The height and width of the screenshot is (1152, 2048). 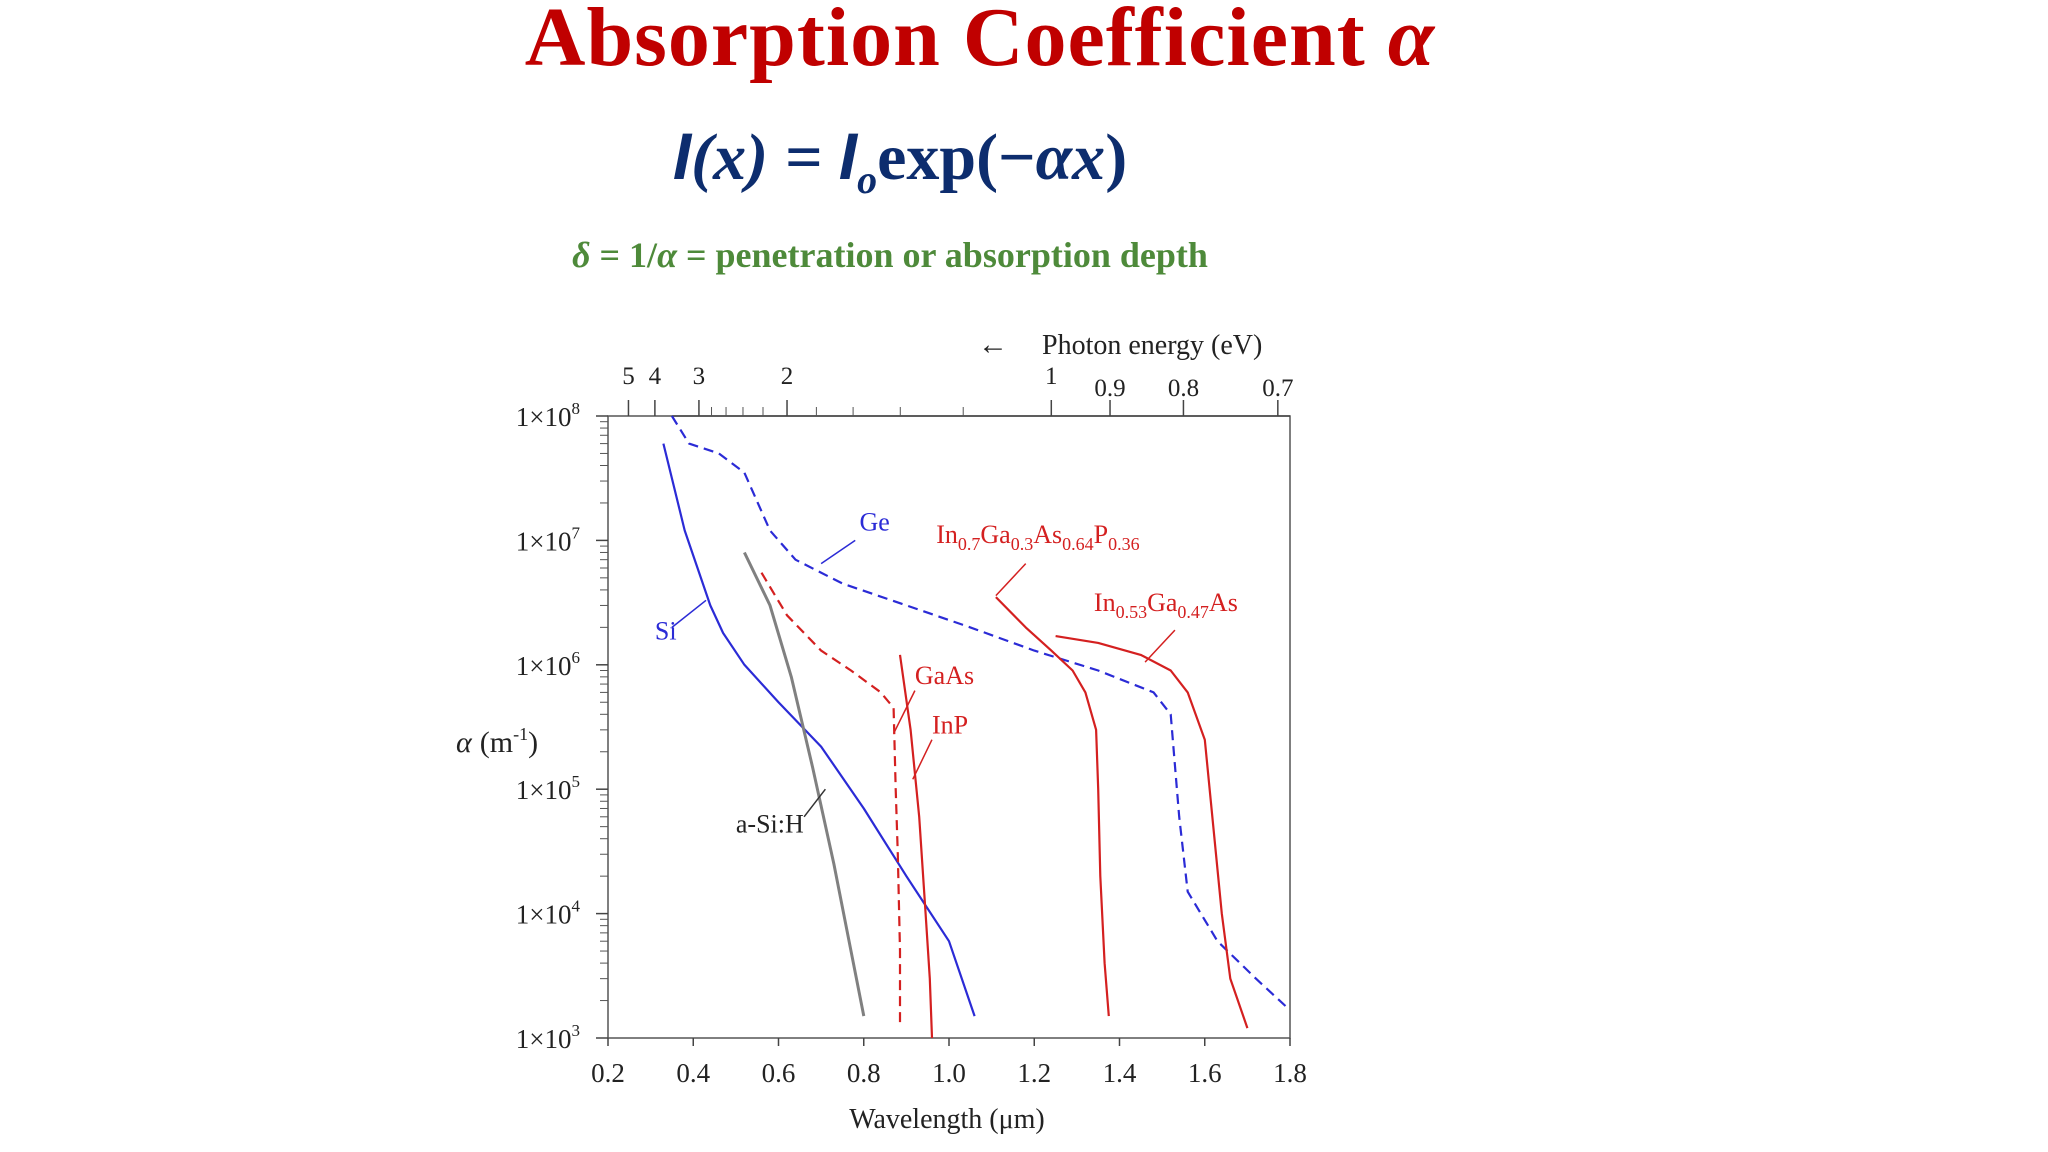 I want to click on leader-line-inp, so click(x=922, y=759).